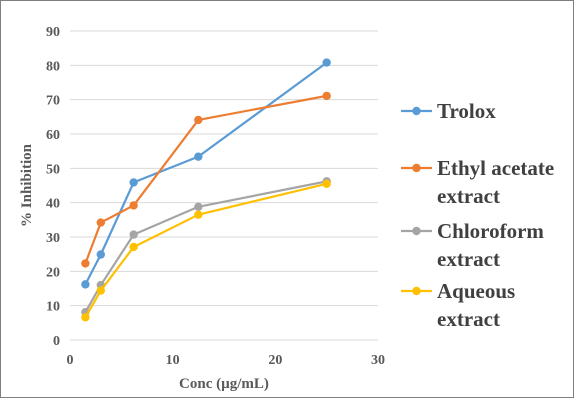 The height and width of the screenshot is (398, 574). Describe the element at coordinates (224, 384) in the screenshot. I see `x-axis-title: Conc (µg/mL)` at that location.